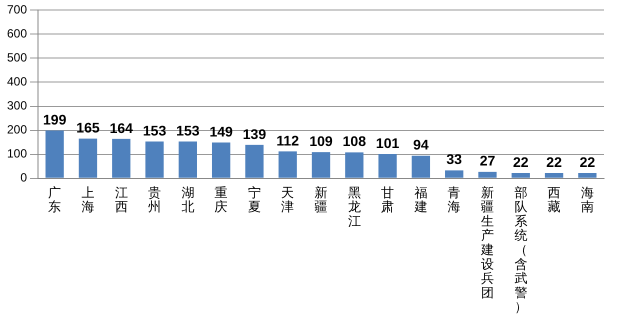  I want to click on x-tick-label: 宁夏, so click(254, 200).